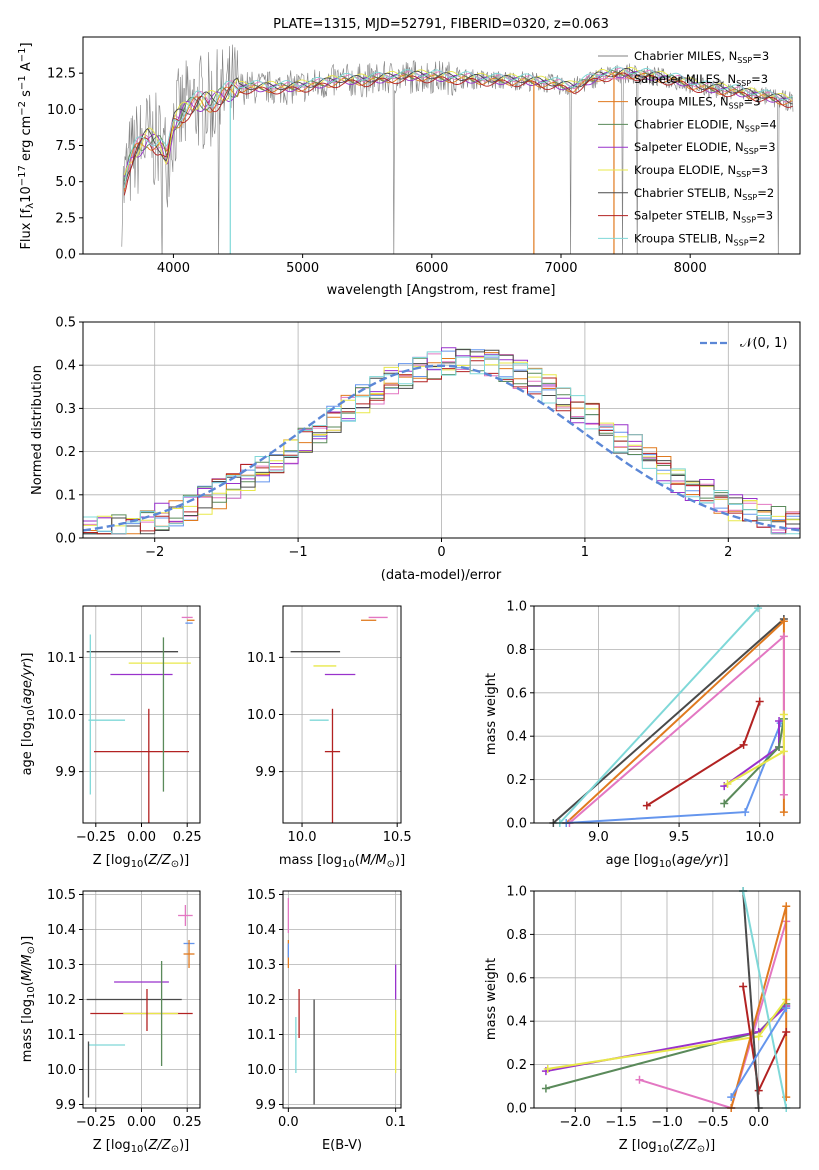  Describe the element at coordinates (65, 539) in the screenshot. I see `residual-ytick-label: 0.0` at that location.